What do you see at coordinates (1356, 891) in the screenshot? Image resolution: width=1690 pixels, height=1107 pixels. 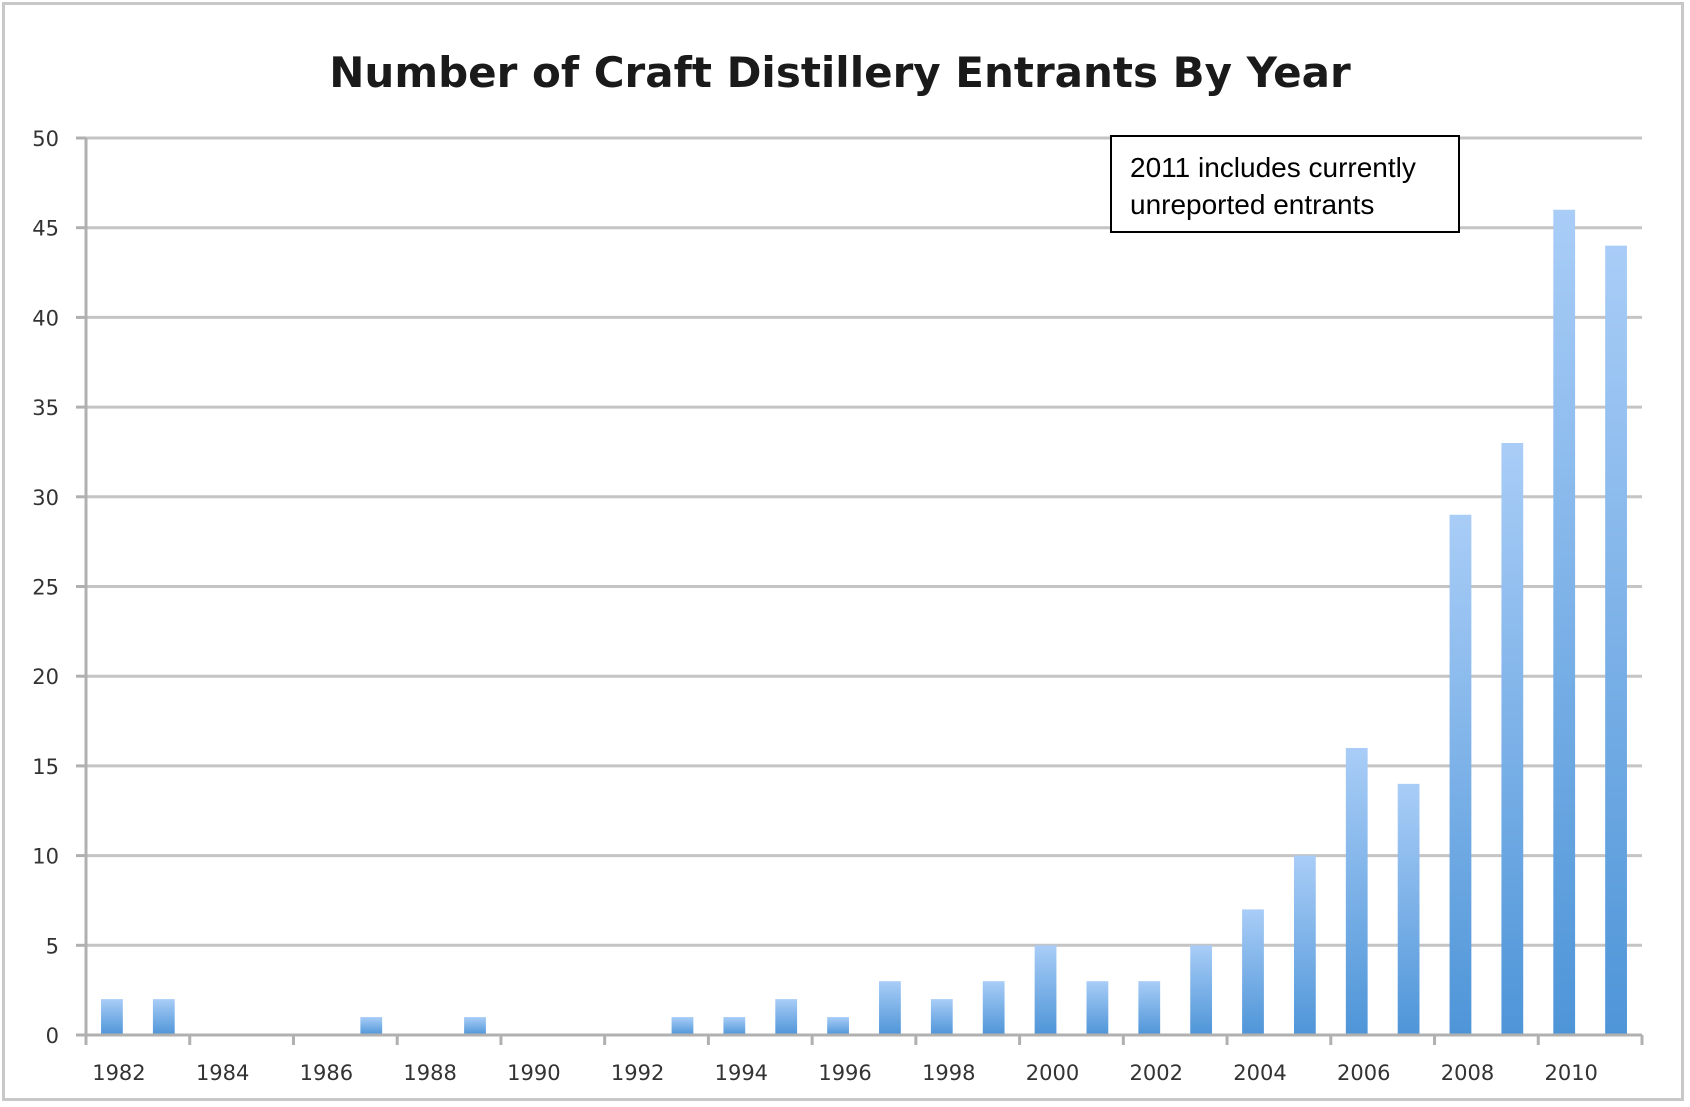 I see `bar-2006` at bounding box center [1356, 891].